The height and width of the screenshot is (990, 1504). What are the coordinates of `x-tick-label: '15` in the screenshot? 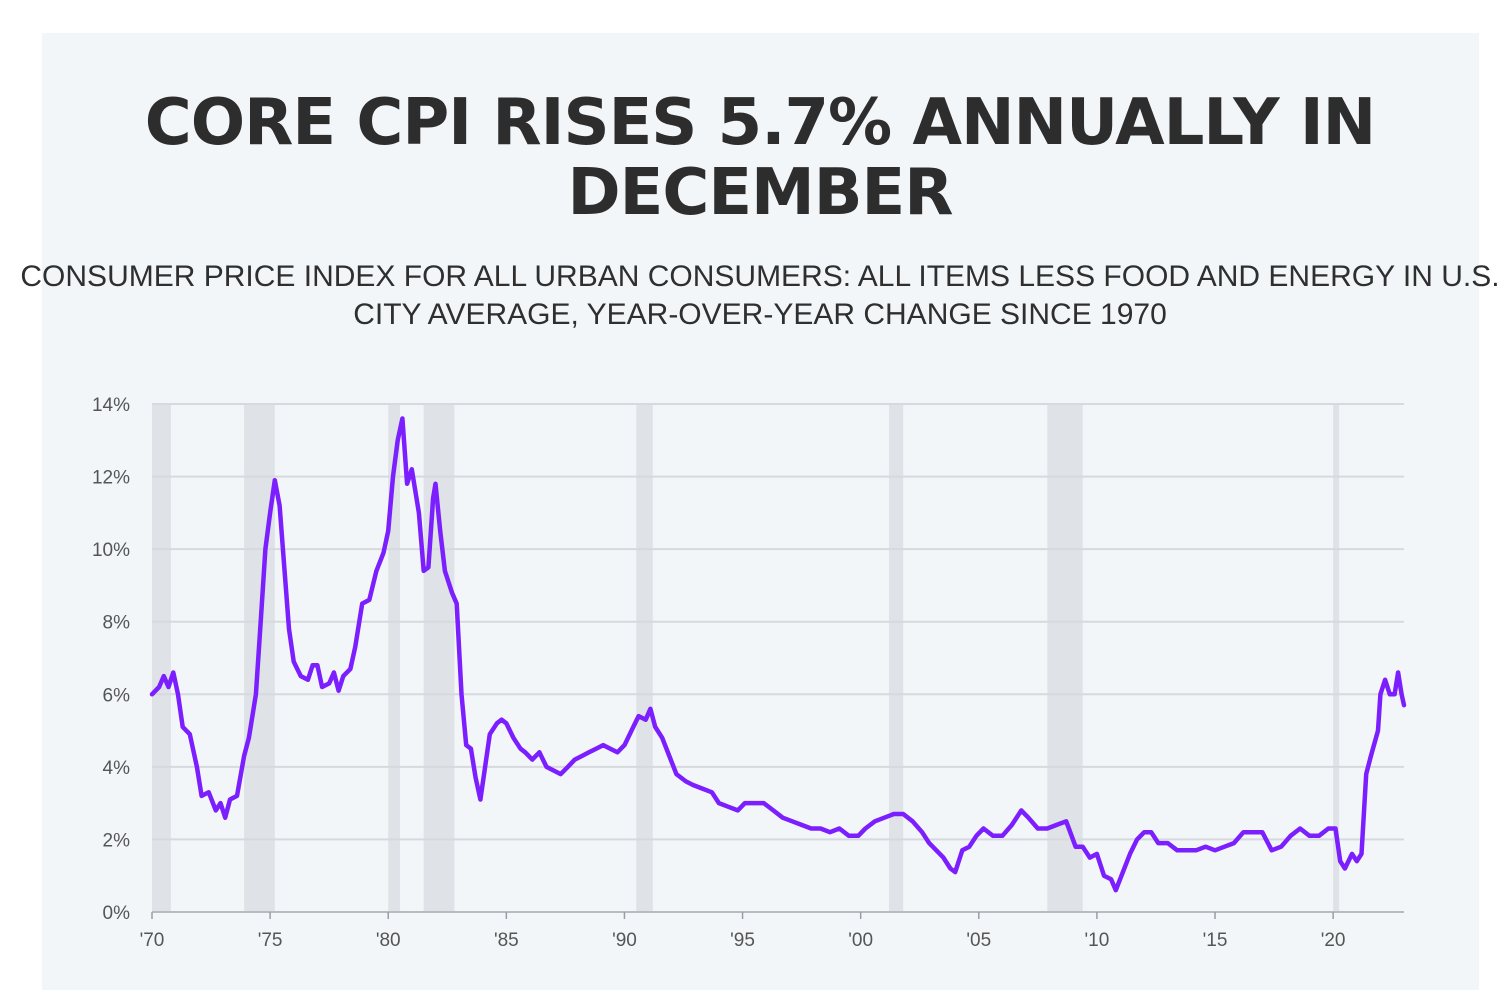 It's located at (1215, 940).